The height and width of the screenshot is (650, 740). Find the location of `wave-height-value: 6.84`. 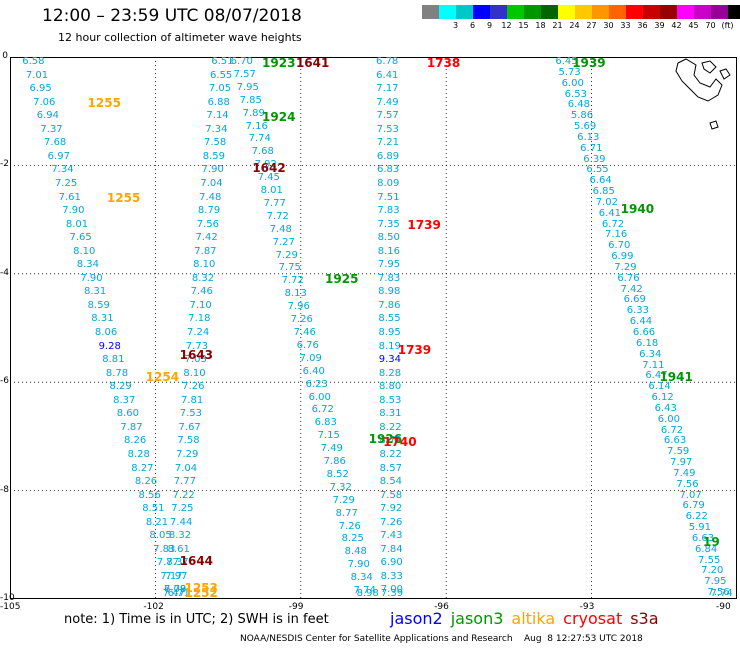

wave-height-value: 6.84 is located at coordinates (706, 549).